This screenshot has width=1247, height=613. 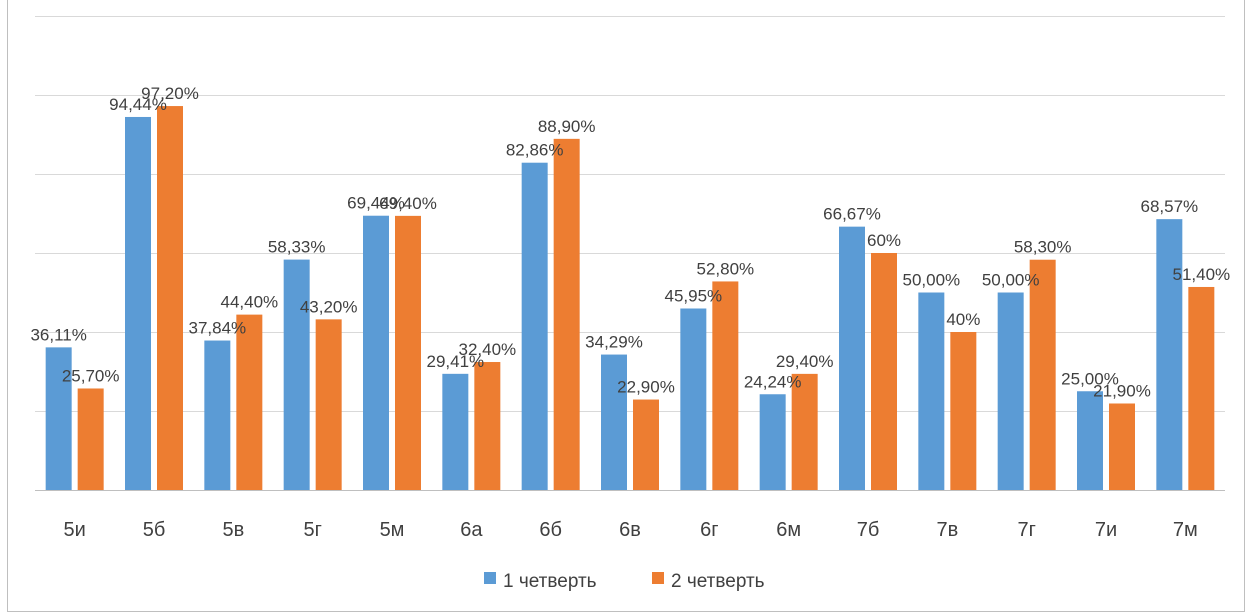 What do you see at coordinates (249, 302) in the screenshot?
I see `data-label-series-2: 44,40%` at bounding box center [249, 302].